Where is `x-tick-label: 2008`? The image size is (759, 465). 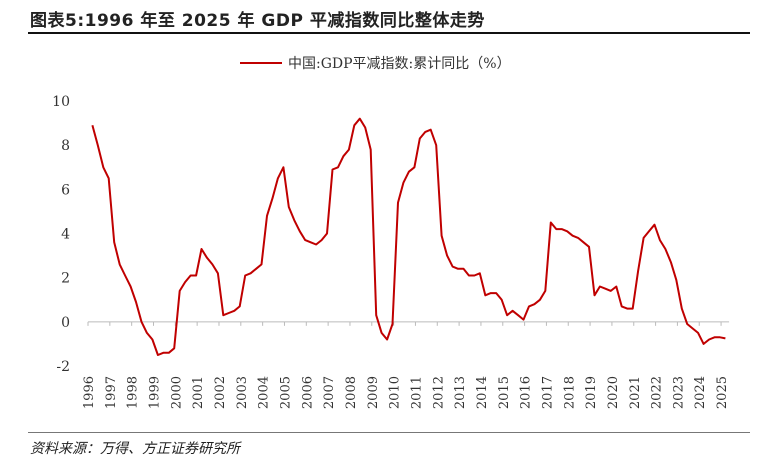
x-tick-label: 2008 is located at coordinates (351, 392).